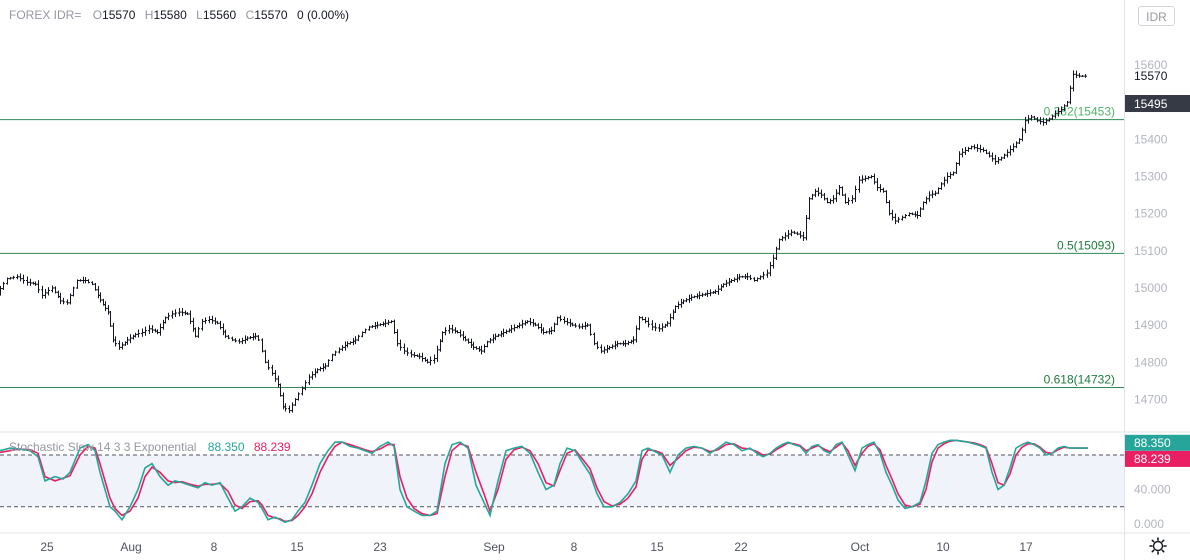 The image size is (1190, 560). I want to click on time-axis-tick: 25, so click(47, 547).